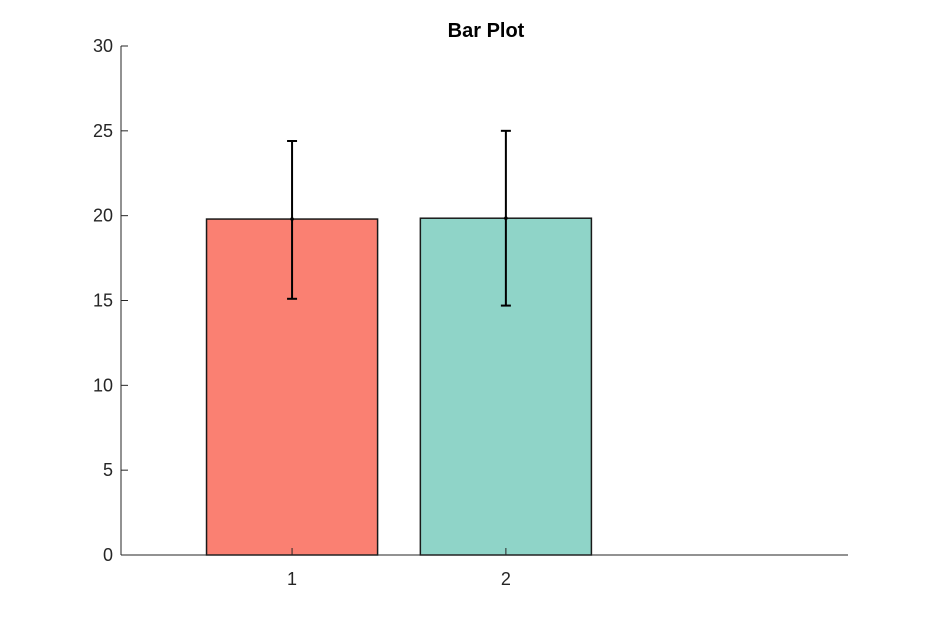 The height and width of the screenshot is (625, 938). What do you see at coordinates (103, 216) in the screenshot?
I see `y-tick-label: 20` at bounding box center [103, 216].